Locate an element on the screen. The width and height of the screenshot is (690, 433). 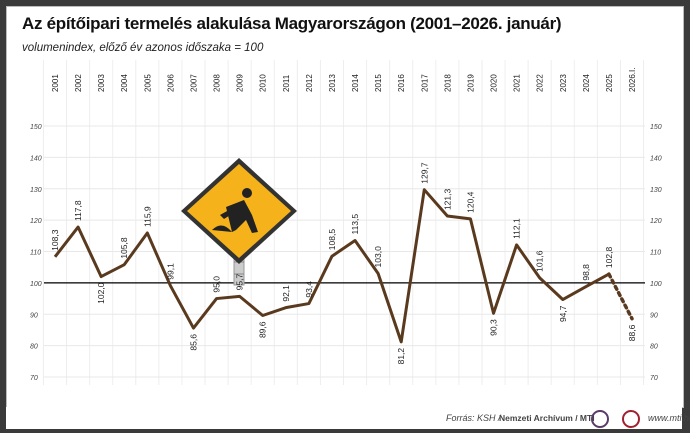
data-label: 85,6 is located at coordinates (193, 342).